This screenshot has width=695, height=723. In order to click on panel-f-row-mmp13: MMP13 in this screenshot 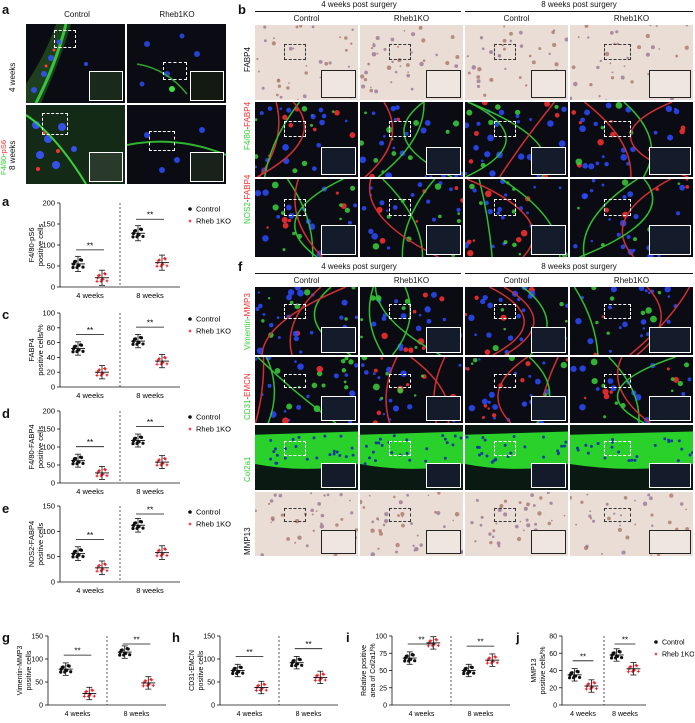, I will do `click(247, 541)`.